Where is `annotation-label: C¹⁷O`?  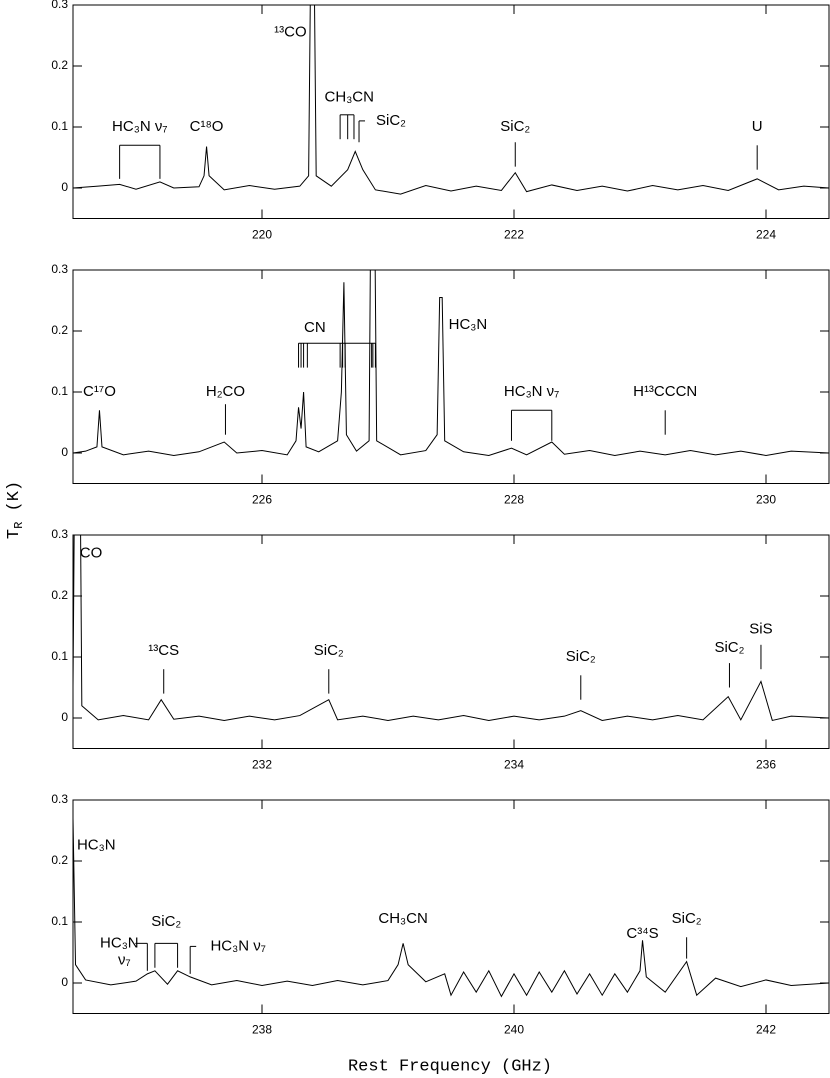 annotation-label: C¹⁷O is located at coordinates (99, 391).